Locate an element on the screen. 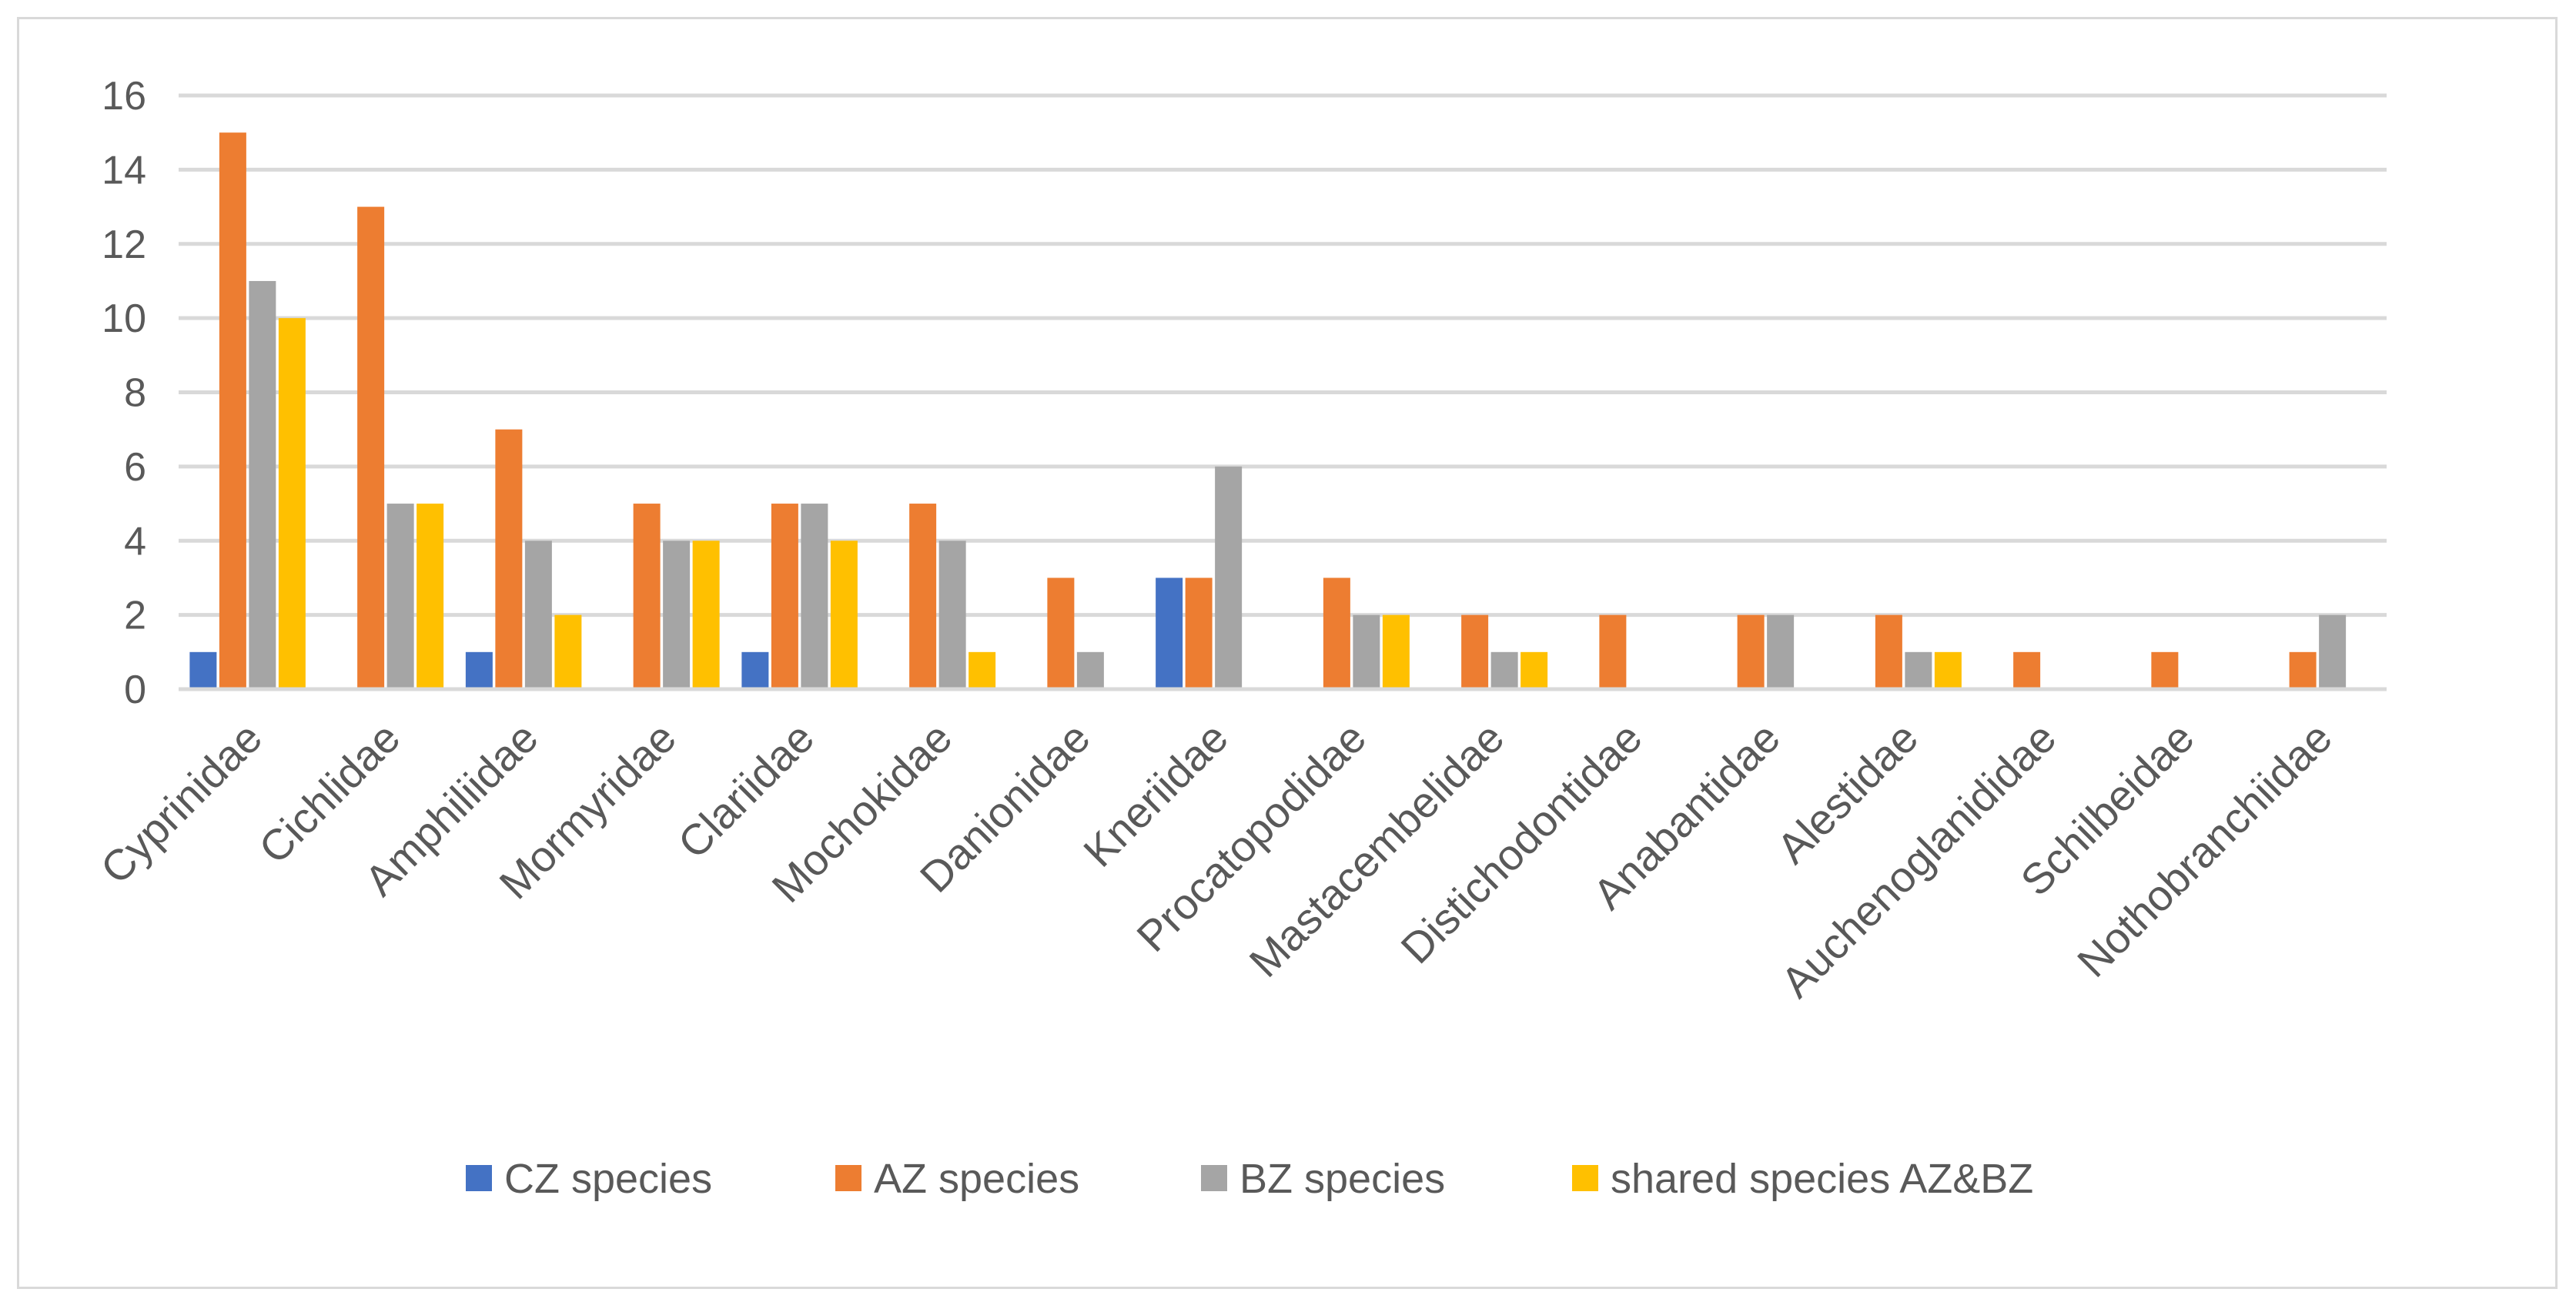 The image size is (2576, 1309). legend-label: BZ species is located at coordinates (1342, 1179).